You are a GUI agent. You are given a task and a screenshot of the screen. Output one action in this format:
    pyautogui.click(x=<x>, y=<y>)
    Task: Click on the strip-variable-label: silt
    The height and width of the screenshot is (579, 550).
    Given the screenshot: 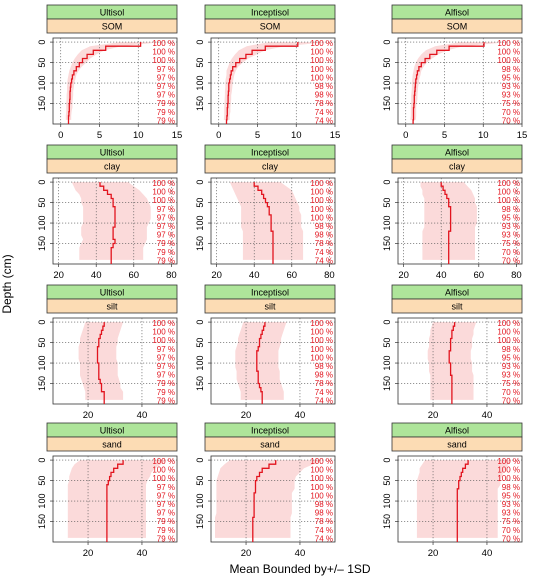 What is the action you would take?
    pyautogui.click(x=457, y=307)
    